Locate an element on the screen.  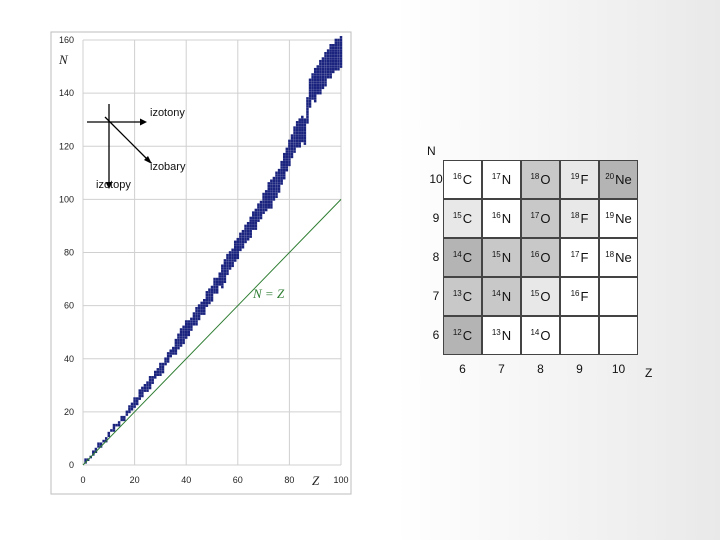
nuclide-cell: 14 O is located at coordinates (540, 335).